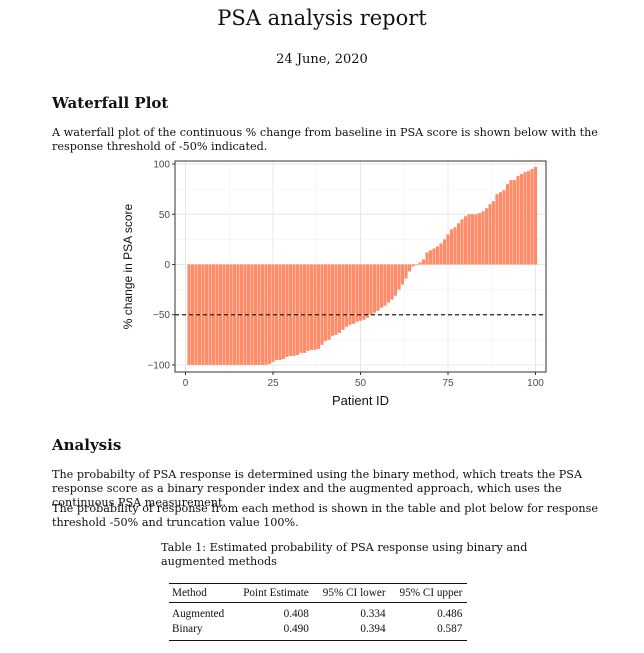 This screenshot has height=653, width=644. Describe the element at coordinates (296, 629) in the screenshot. I see `point-estimate-cell: 0.490` at that location.